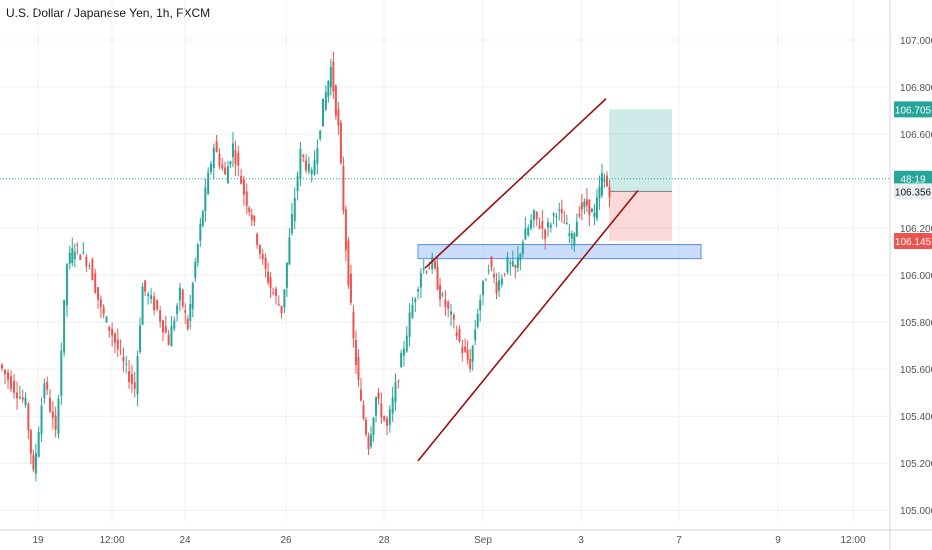 The height and width of the screenshot is (550, 932). What do you see at coordinates (916, 417) in the screenshot?
I see `y-tick-label: 105.400` at bounding box center [916, 417].